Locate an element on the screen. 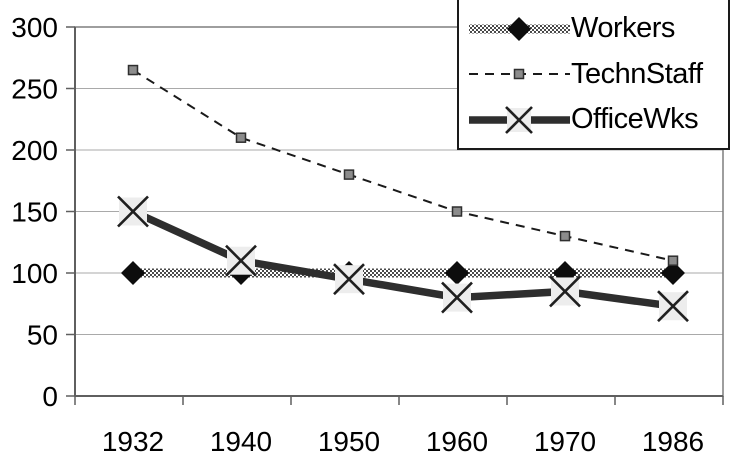 This screenshot has height=464, width=732. y-tick-label: 200 is located at coordinates (34, 150).